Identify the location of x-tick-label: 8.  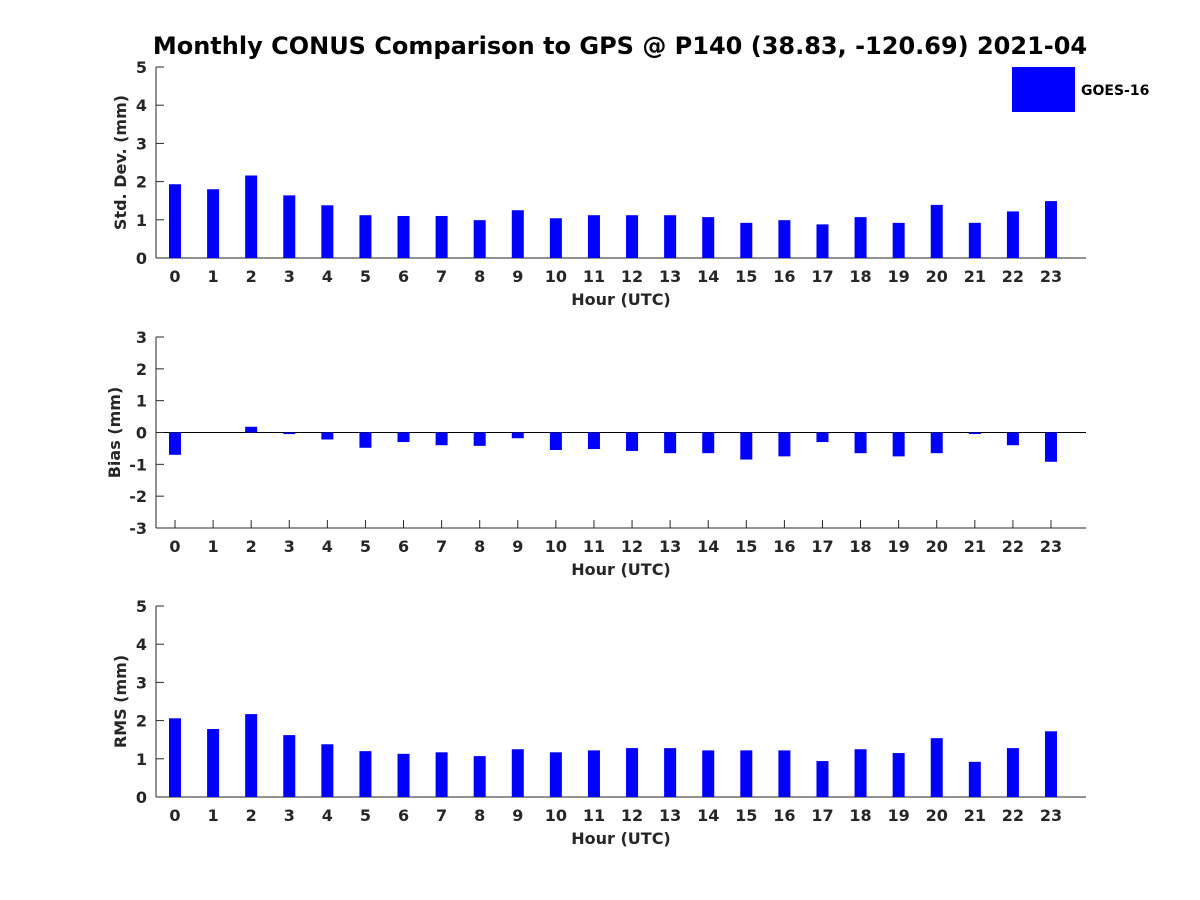
(479, 815).